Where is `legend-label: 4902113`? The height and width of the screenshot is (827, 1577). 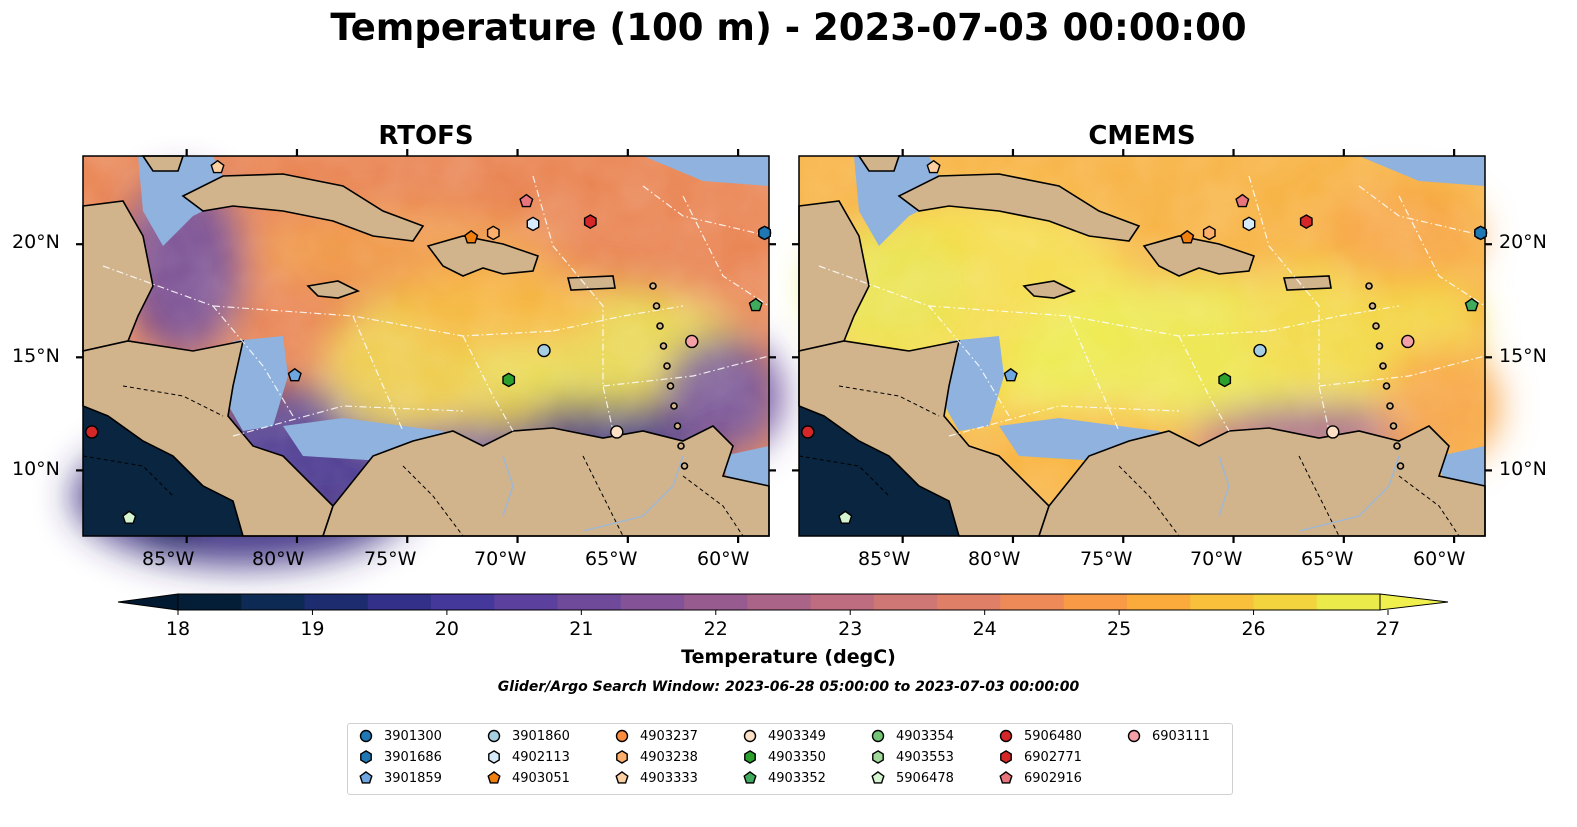
legend-label: 4902113 is located at coordinates (541, 757).